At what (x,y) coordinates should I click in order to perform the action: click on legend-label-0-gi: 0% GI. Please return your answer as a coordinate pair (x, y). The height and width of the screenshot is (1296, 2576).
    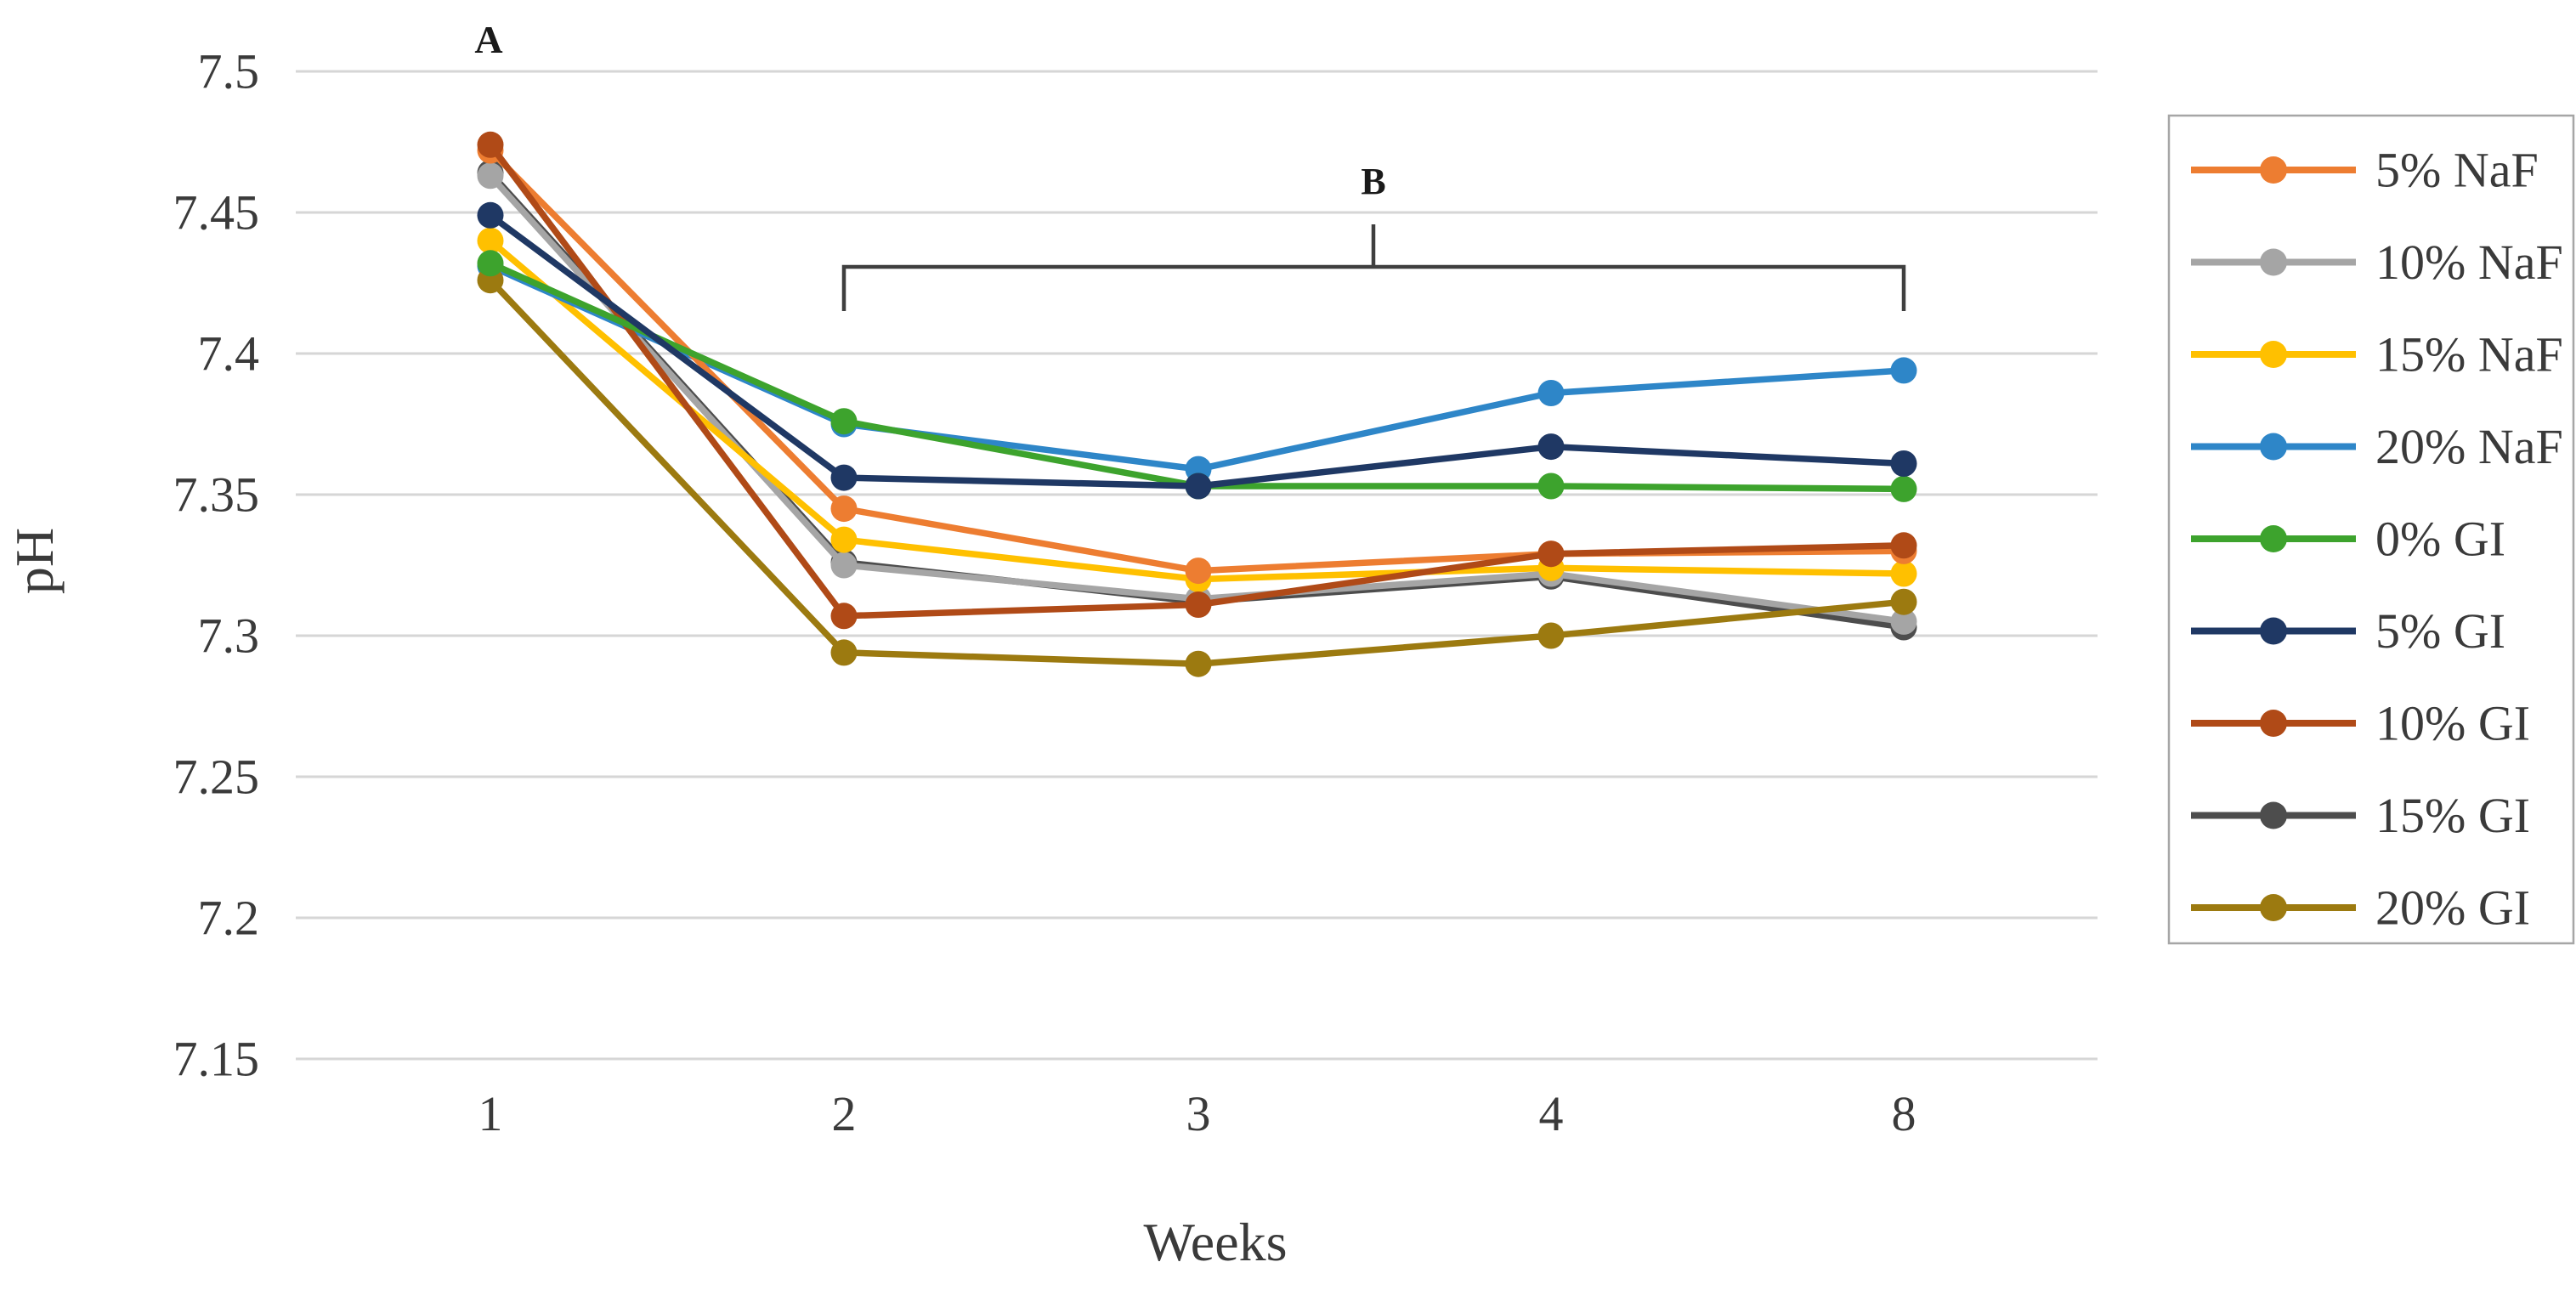
    Looking at the image, I should click on (2440, 539).